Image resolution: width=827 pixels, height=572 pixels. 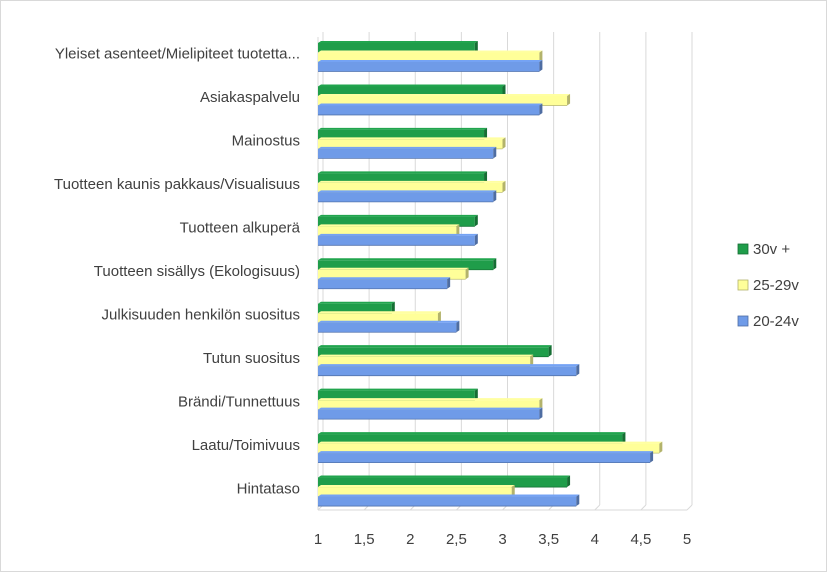 I want to click on legend-label: 20-24v, so click(x=776, y=321).